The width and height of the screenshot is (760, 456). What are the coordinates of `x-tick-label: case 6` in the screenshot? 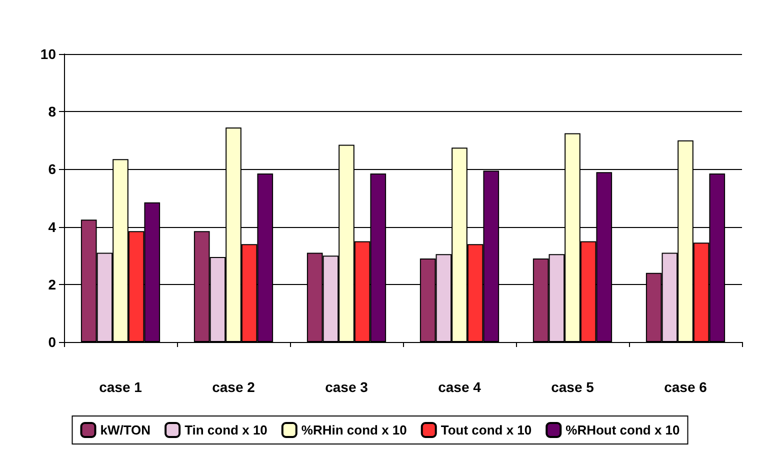 It's located at (686, 387).